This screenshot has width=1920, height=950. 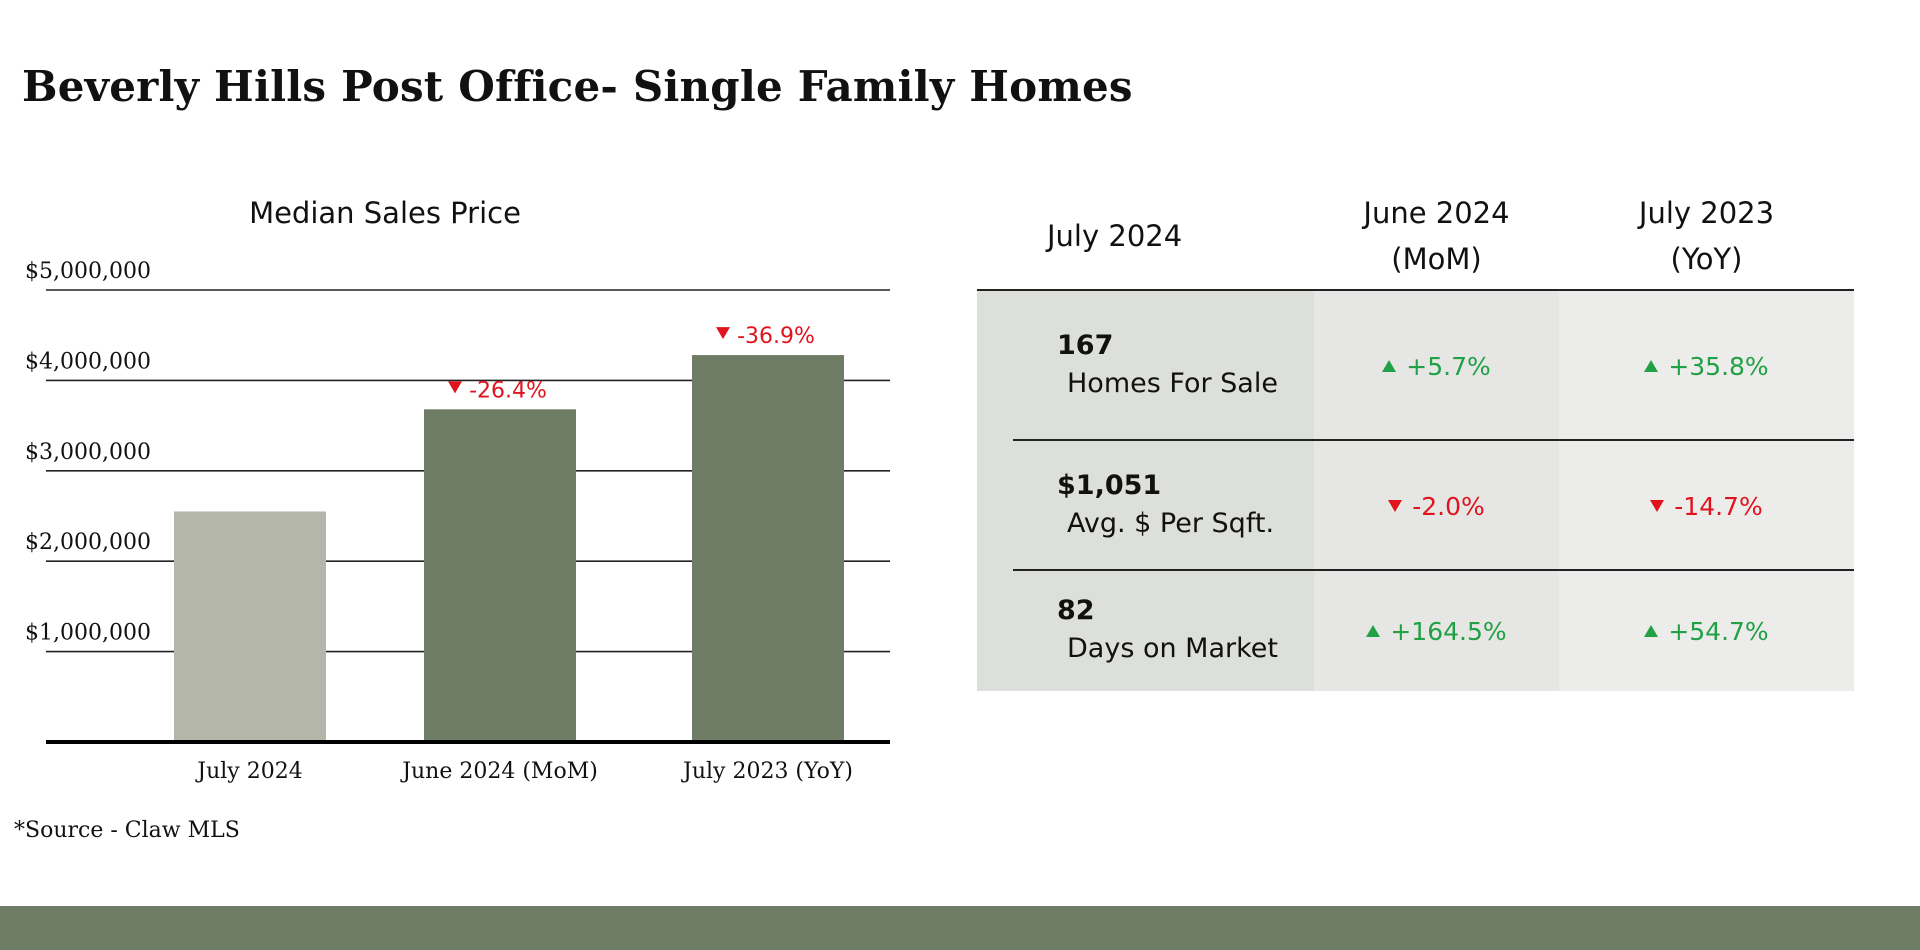 What do you see at coordinates (508, 390) in the screenshot?
I see `data-label: -26.4%` at bounding box center [508, 390].